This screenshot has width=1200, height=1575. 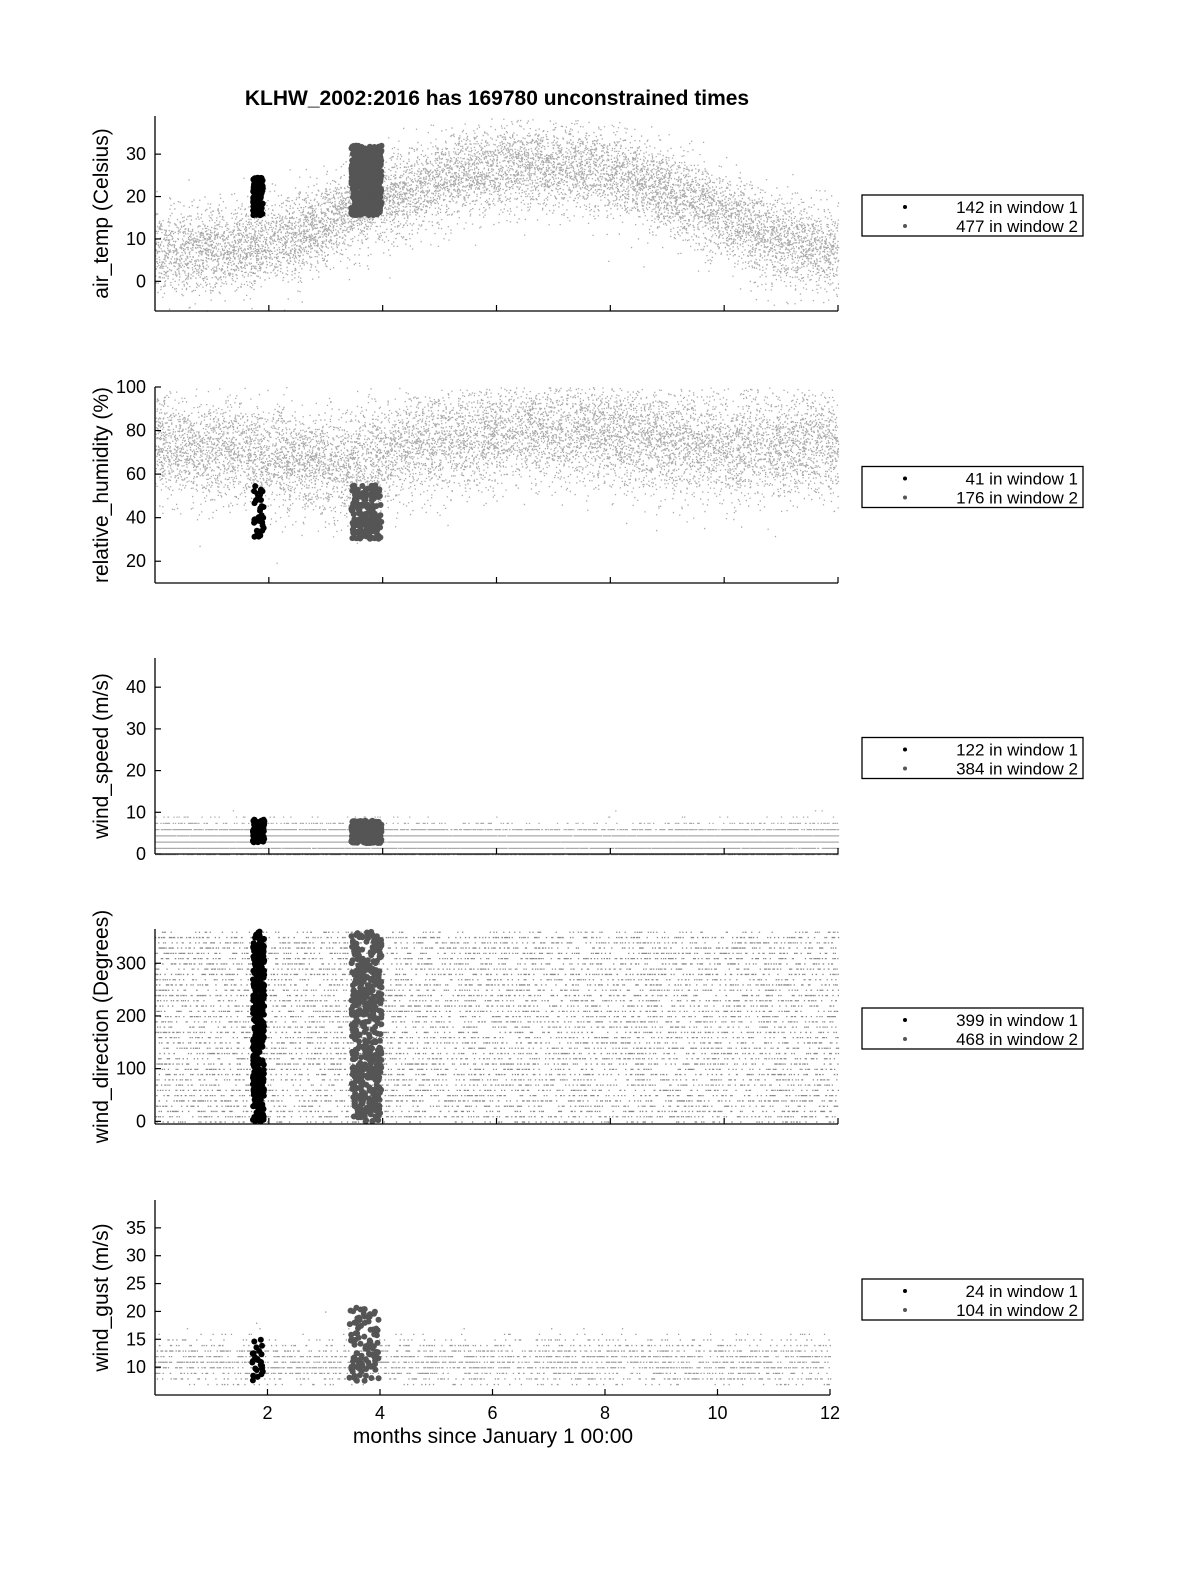 I want to click on y-tick-label: 60, so click(x=136, y=474).